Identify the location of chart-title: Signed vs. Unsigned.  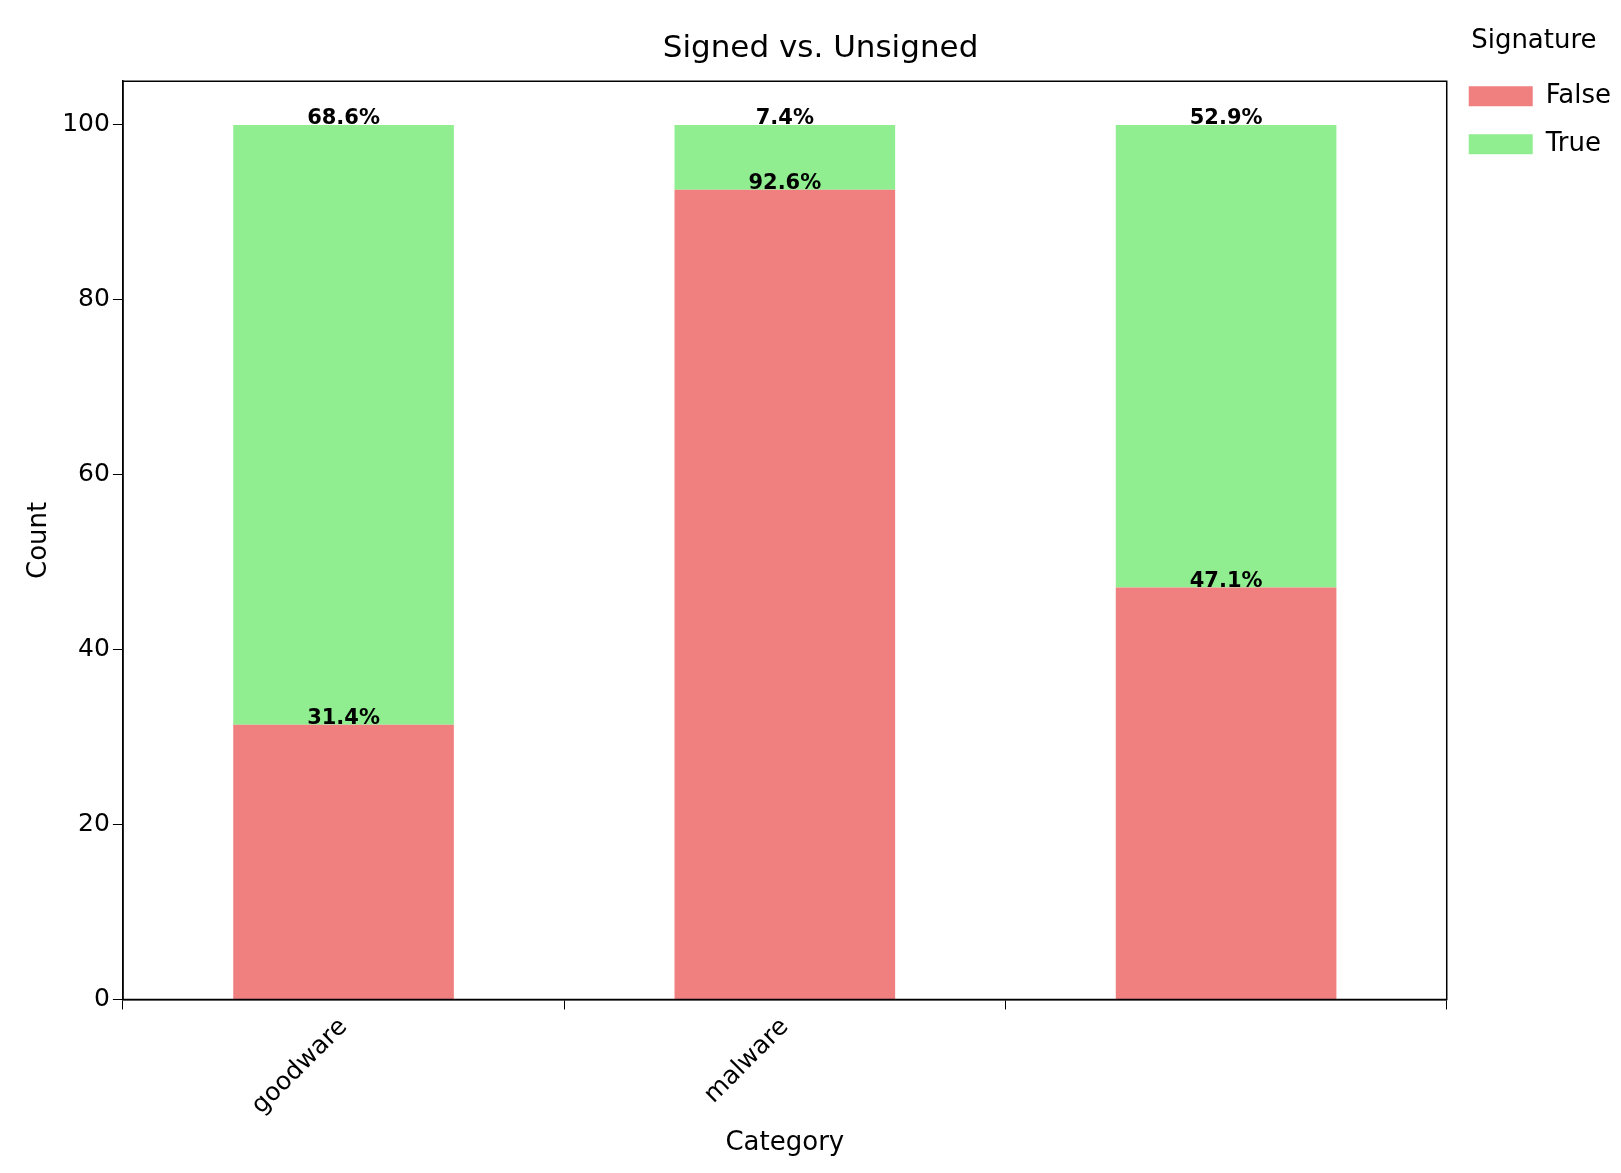
(820, 45).